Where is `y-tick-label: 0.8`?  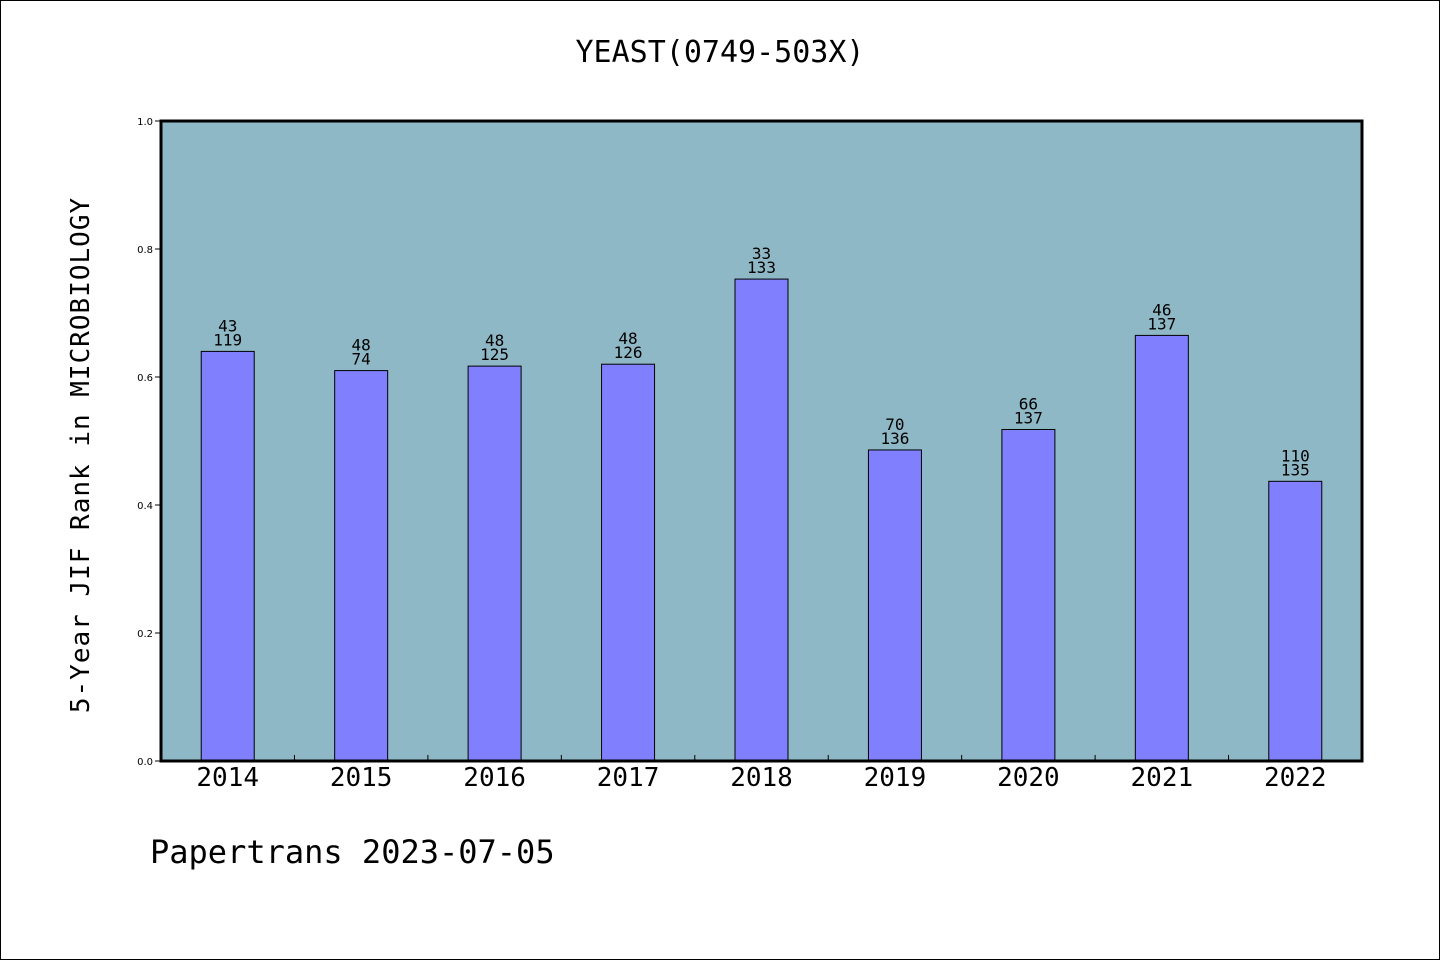 y-tick-label: 0.8 is located at coordinates (145, 250).